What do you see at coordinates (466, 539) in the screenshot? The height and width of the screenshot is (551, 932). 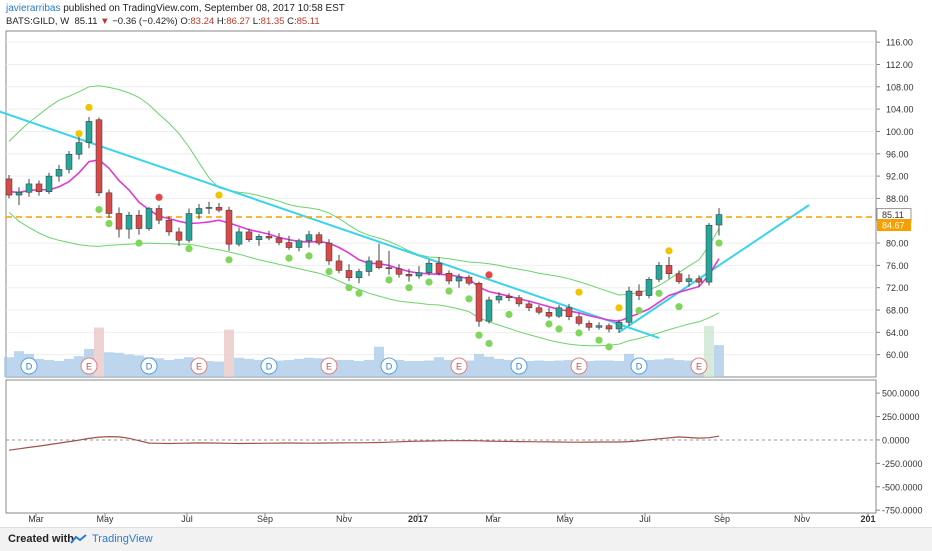 I see `footer-bar: Created with TradingView` at bounding box center [466, 539].